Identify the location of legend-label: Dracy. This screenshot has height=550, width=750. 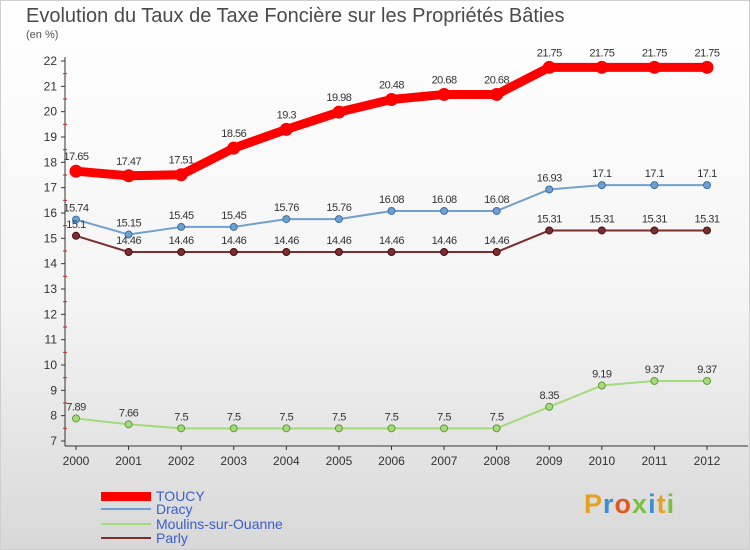
(174, 509).